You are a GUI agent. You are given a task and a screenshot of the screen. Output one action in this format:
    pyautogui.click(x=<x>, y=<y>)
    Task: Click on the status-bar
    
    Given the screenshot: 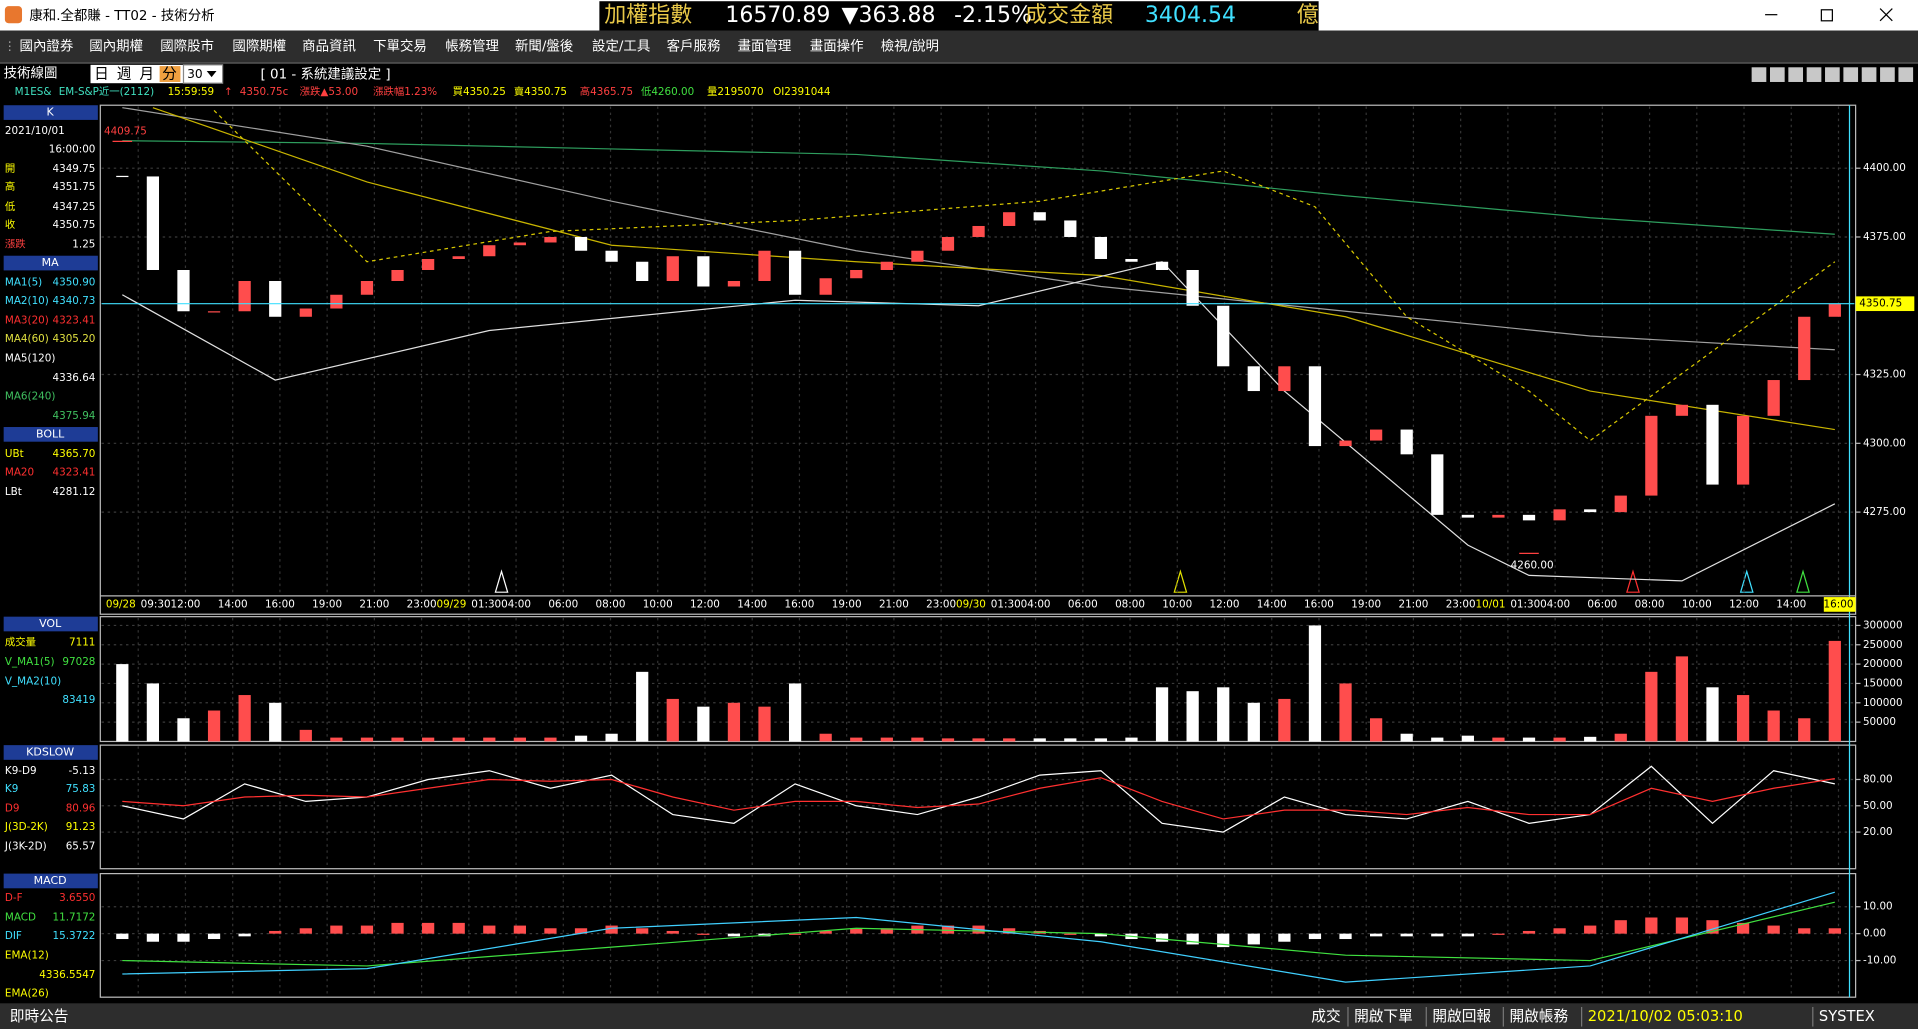 What is the action you would take?
    pyautogui.click(x=959, y=1016)
    